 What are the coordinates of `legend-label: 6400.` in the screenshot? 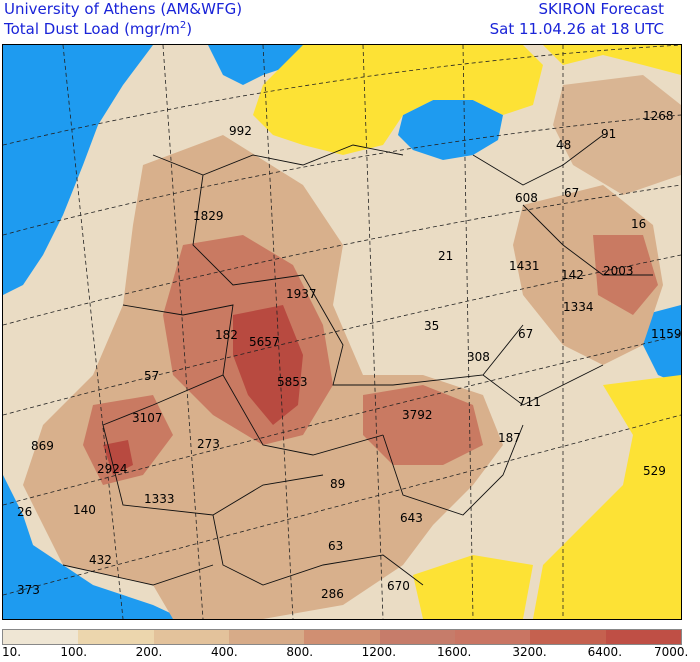 It's located at (605, 652).